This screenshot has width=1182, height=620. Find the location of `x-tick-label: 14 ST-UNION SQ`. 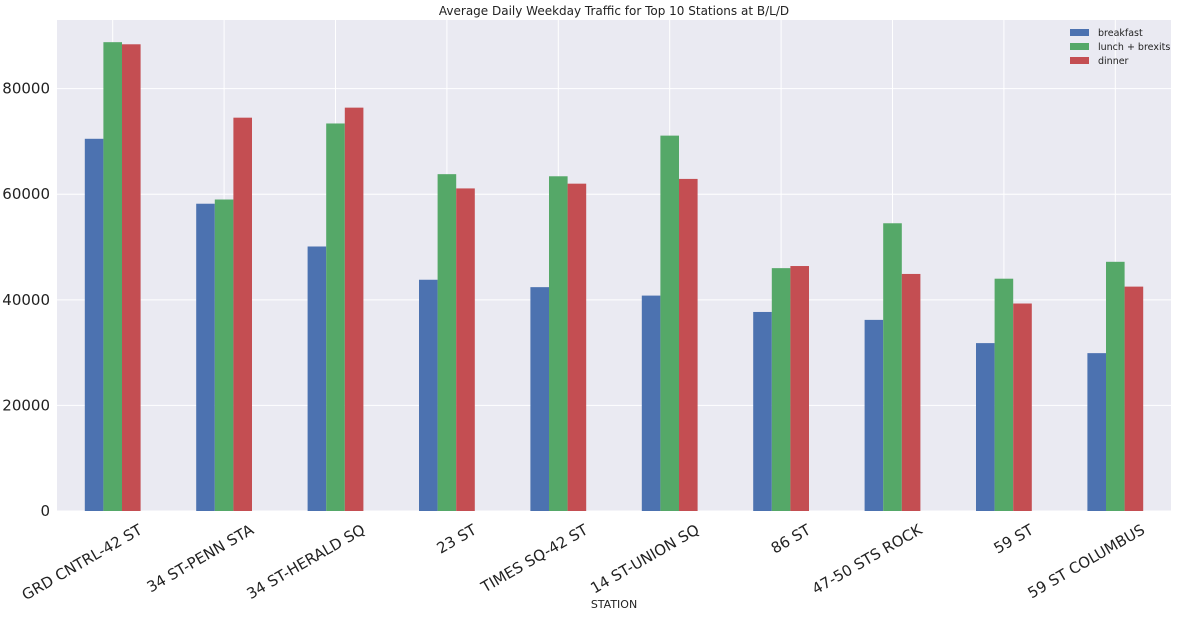

x-tick-label: 14 ST-UNION SQ is located at coordinates (644, 559).